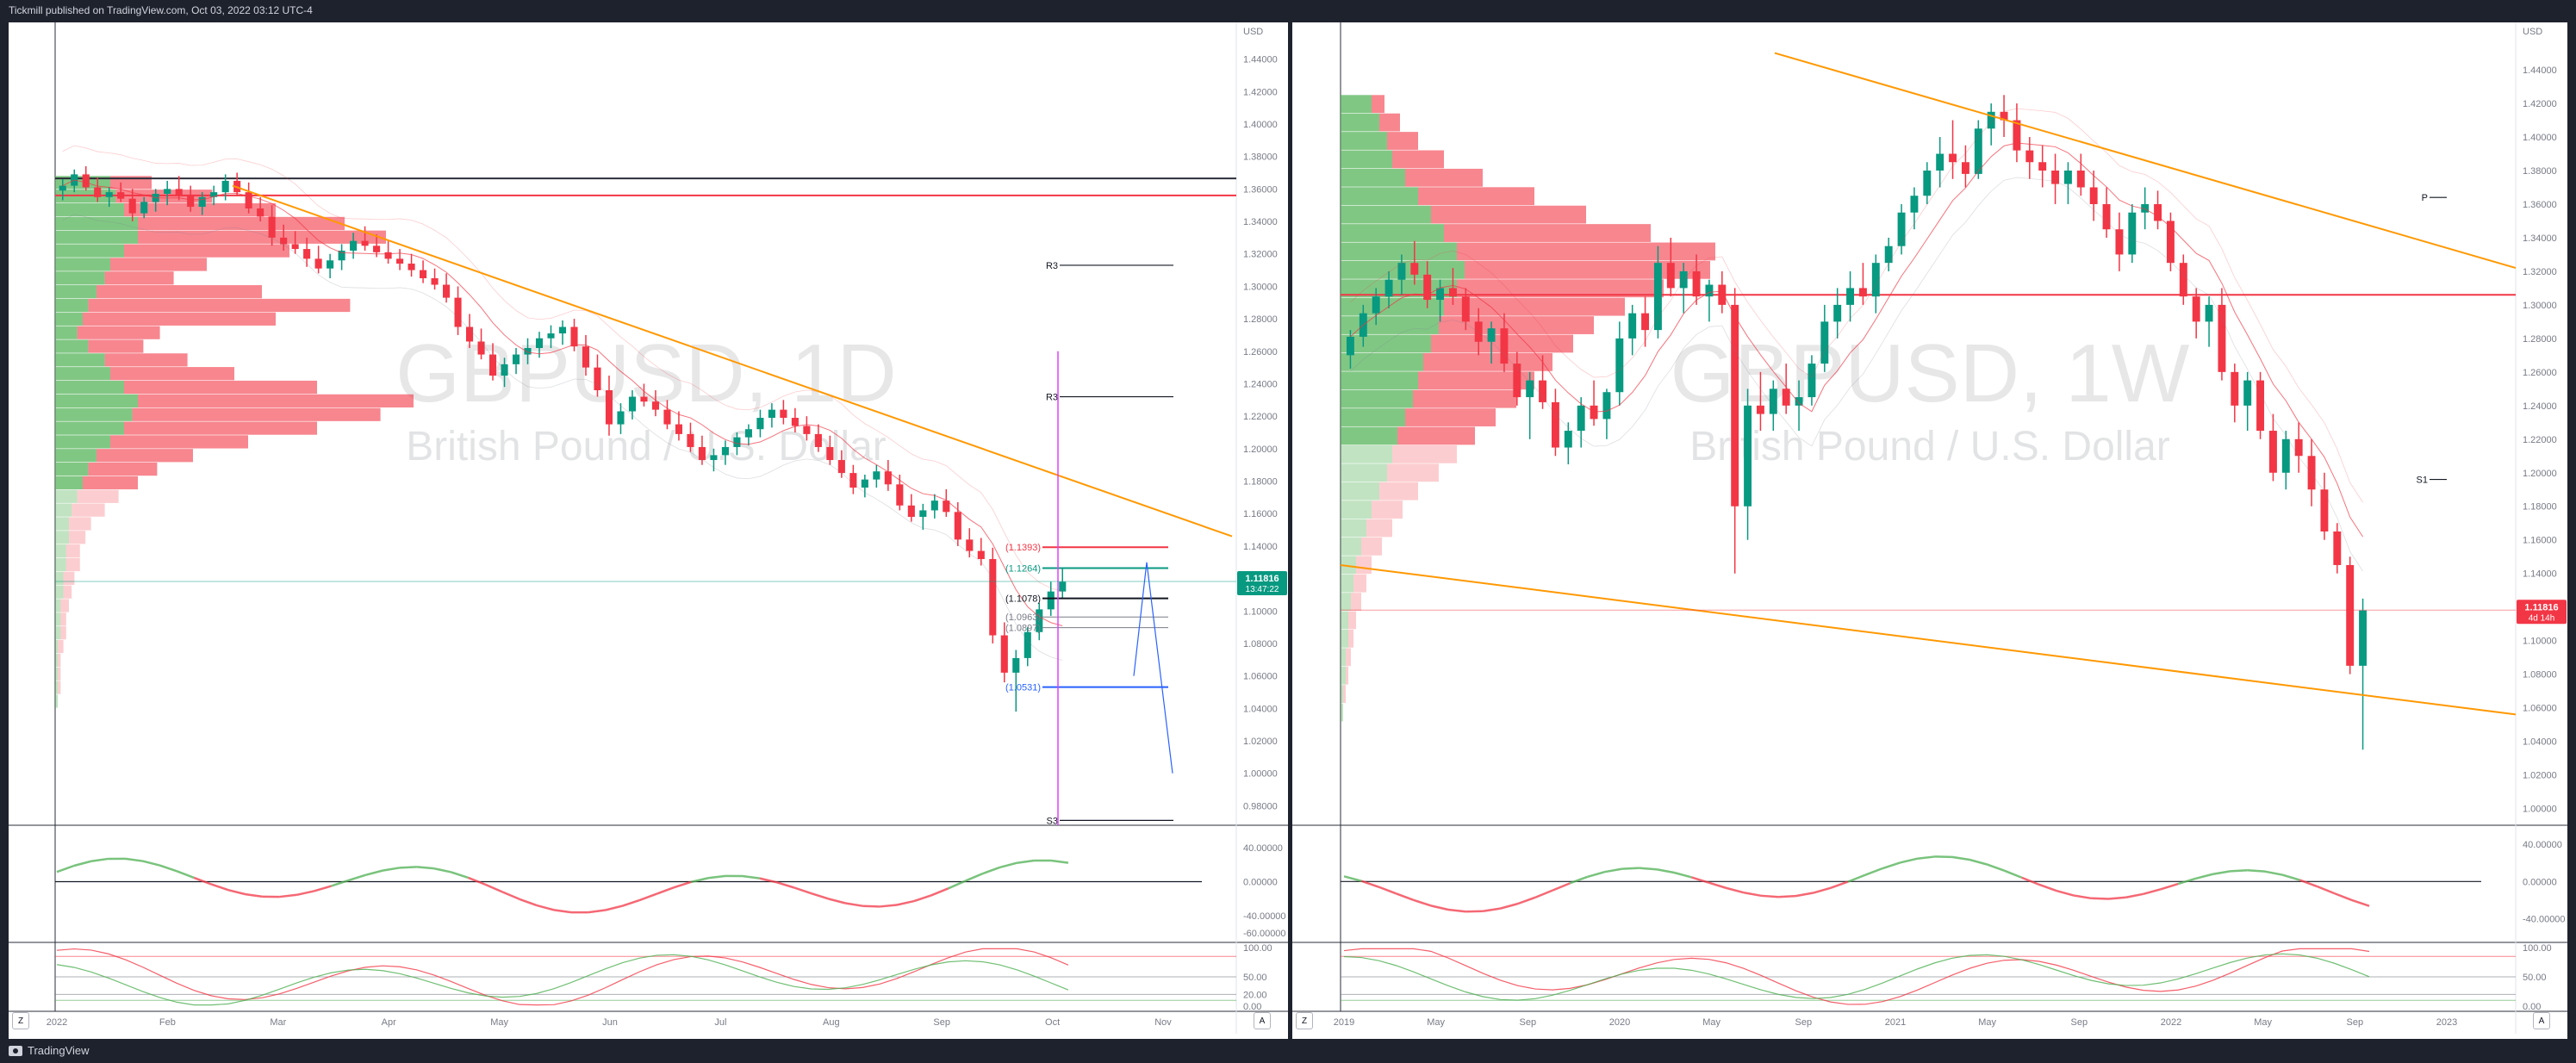  I want to click on time-axis-label: Sep, so click(941, 1022).